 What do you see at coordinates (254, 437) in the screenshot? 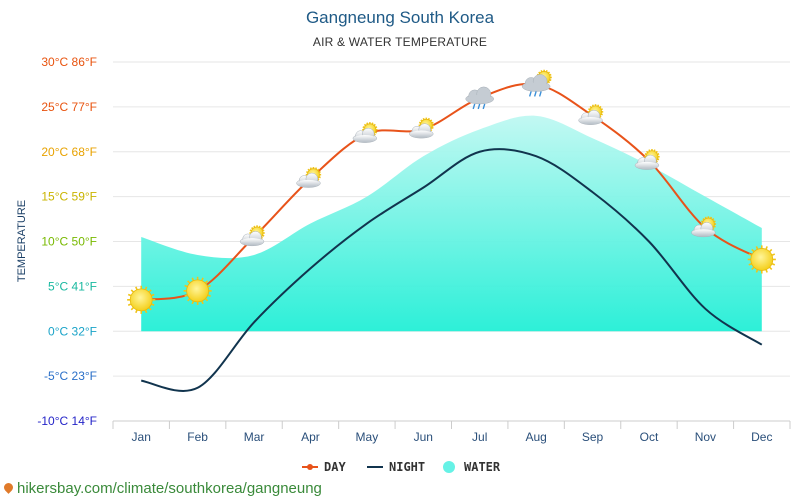
I see `x-tick-label: Mar` at bounding box center [254, 437].